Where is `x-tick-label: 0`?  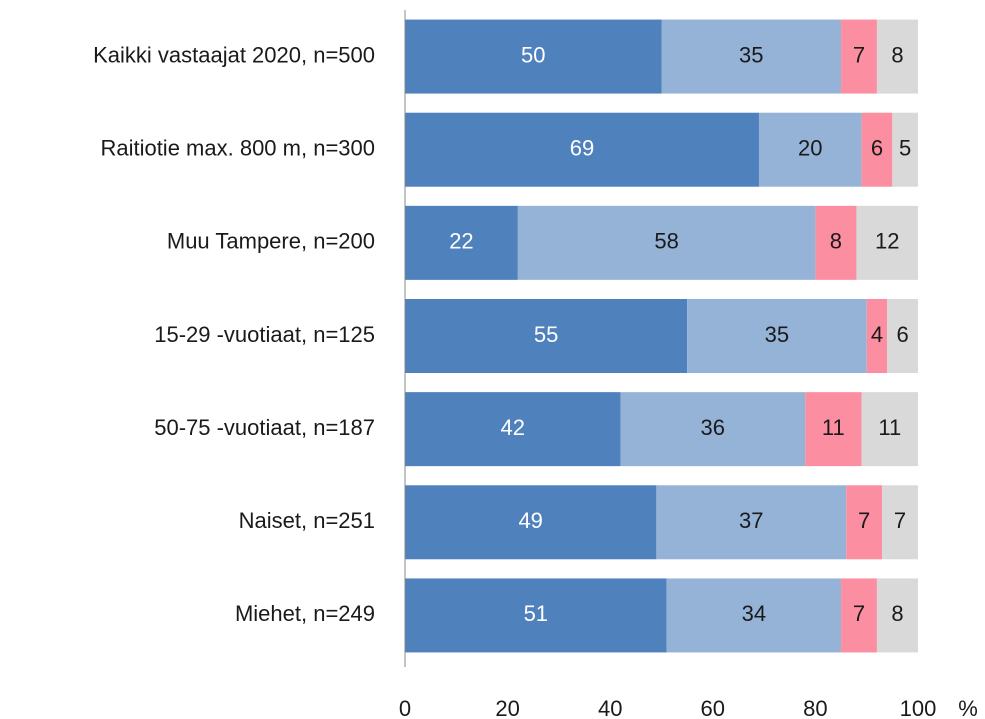
x-tick-label: 0 is located at coordinates (405, 707).